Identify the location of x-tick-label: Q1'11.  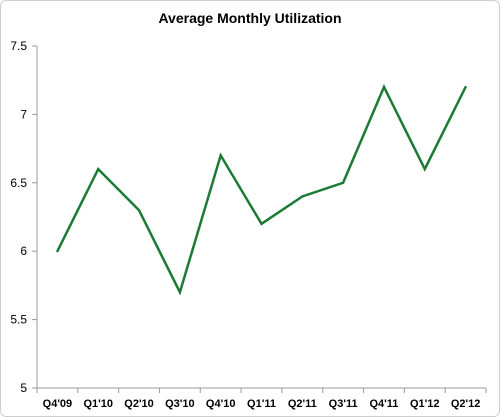
(261, 404).